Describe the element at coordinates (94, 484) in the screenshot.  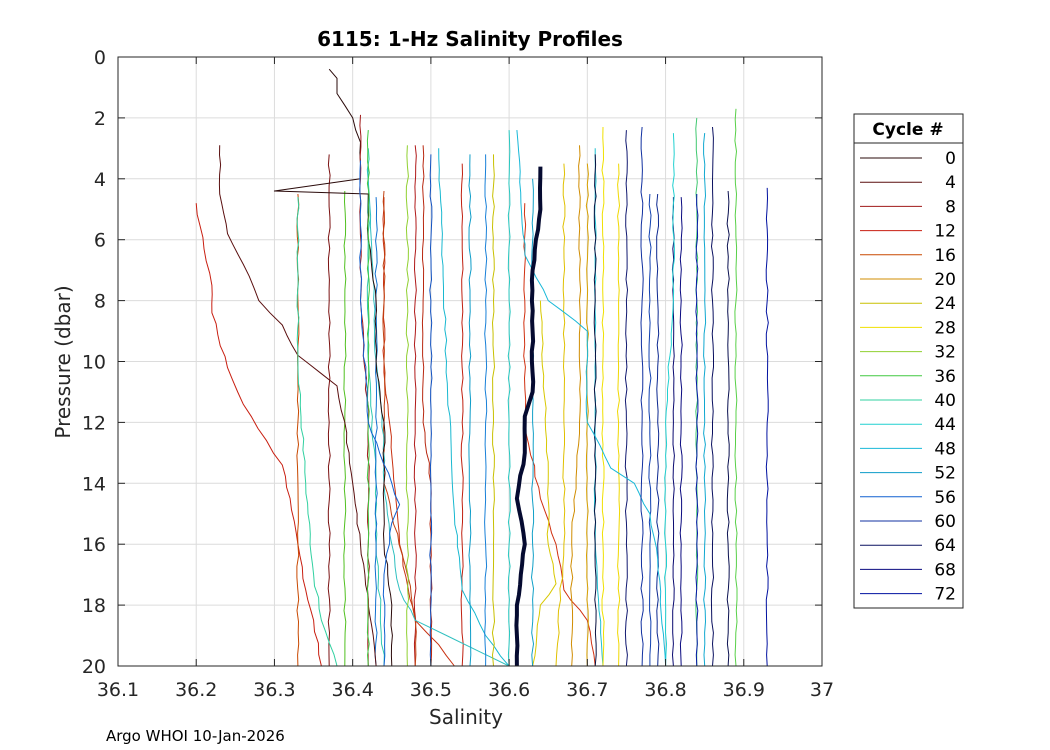
I see `y-tick-label: 14` at that location.